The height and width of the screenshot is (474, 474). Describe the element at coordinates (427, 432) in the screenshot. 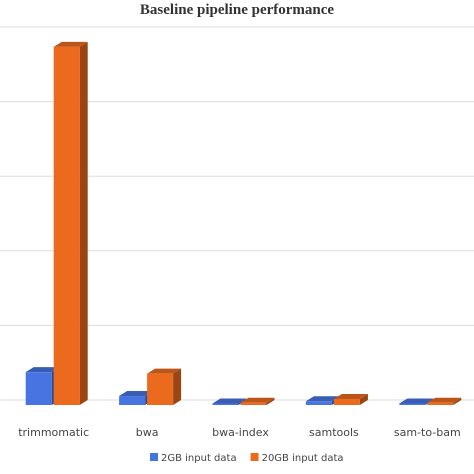

I see `x-tick-label: sam-to-bam` at that location.